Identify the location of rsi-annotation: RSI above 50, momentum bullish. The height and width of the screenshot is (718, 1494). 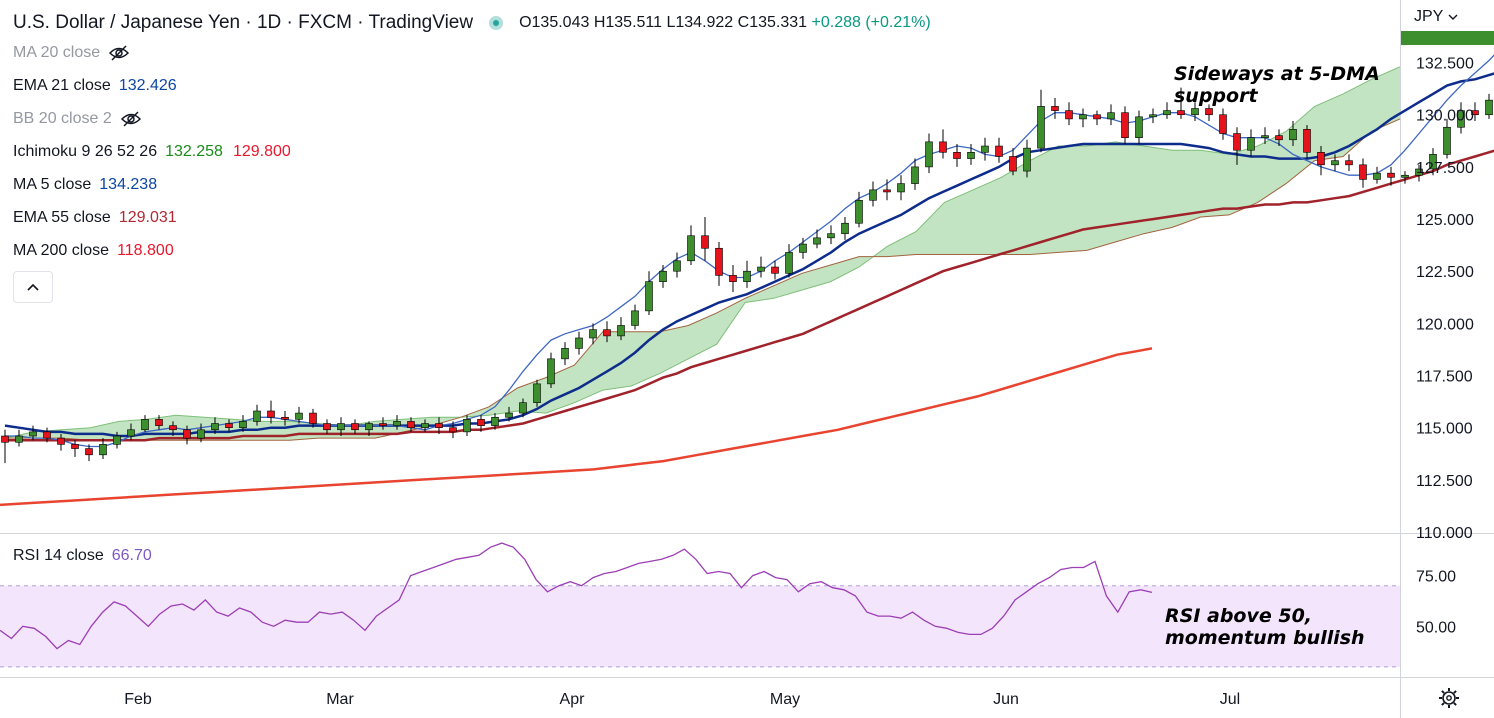
(1265, 627).